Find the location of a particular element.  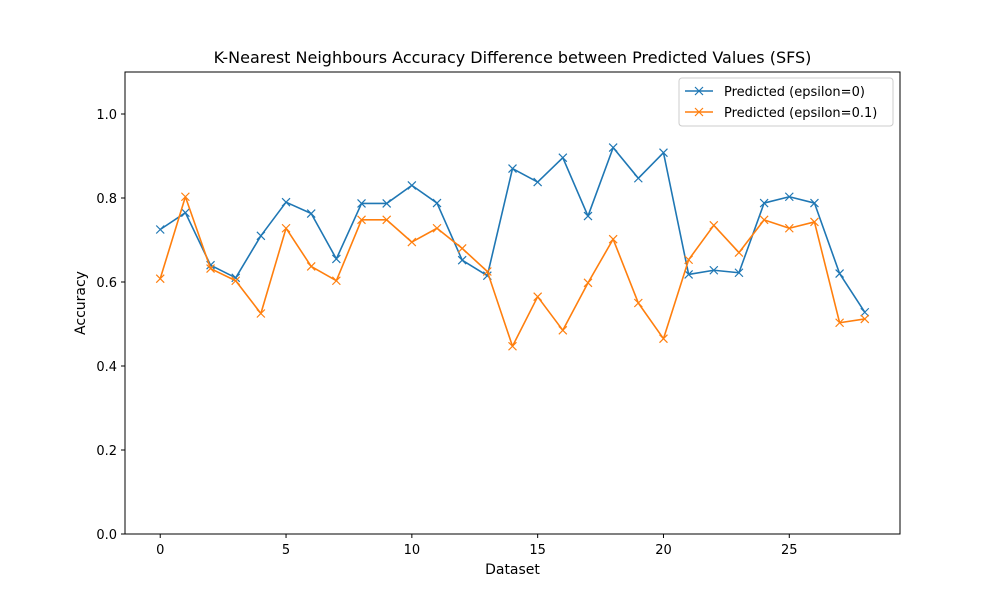

legend-label: Predicted (epsilon=0) is located at coordinates (794, 92).